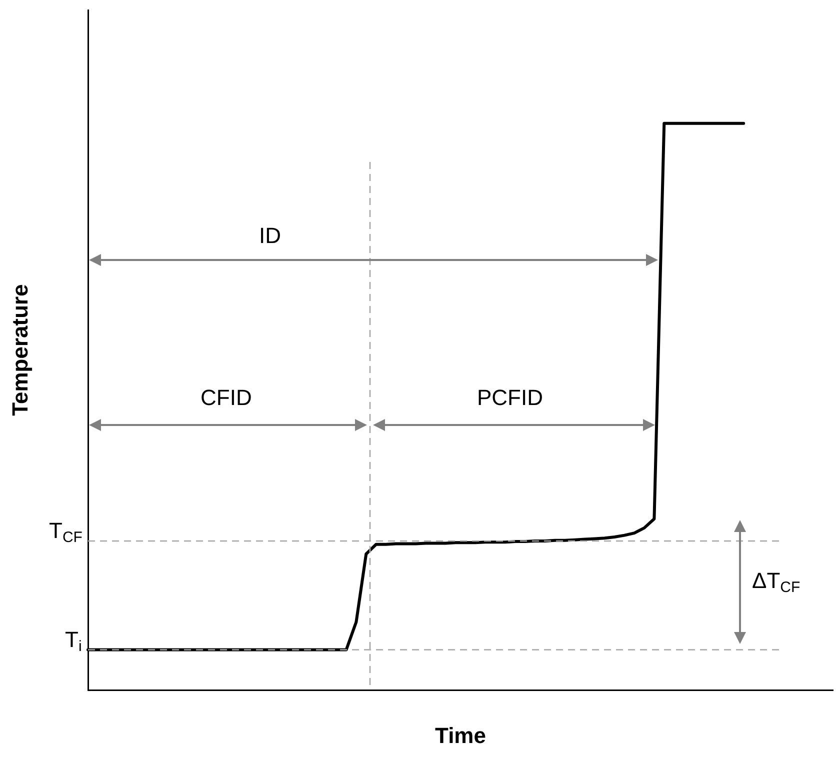 This screenshot has width=836, height=758. Describe the element at coordinates (776, 582) in the screenshot. I see `annotation: ΔT$_{CF}$` at that location.